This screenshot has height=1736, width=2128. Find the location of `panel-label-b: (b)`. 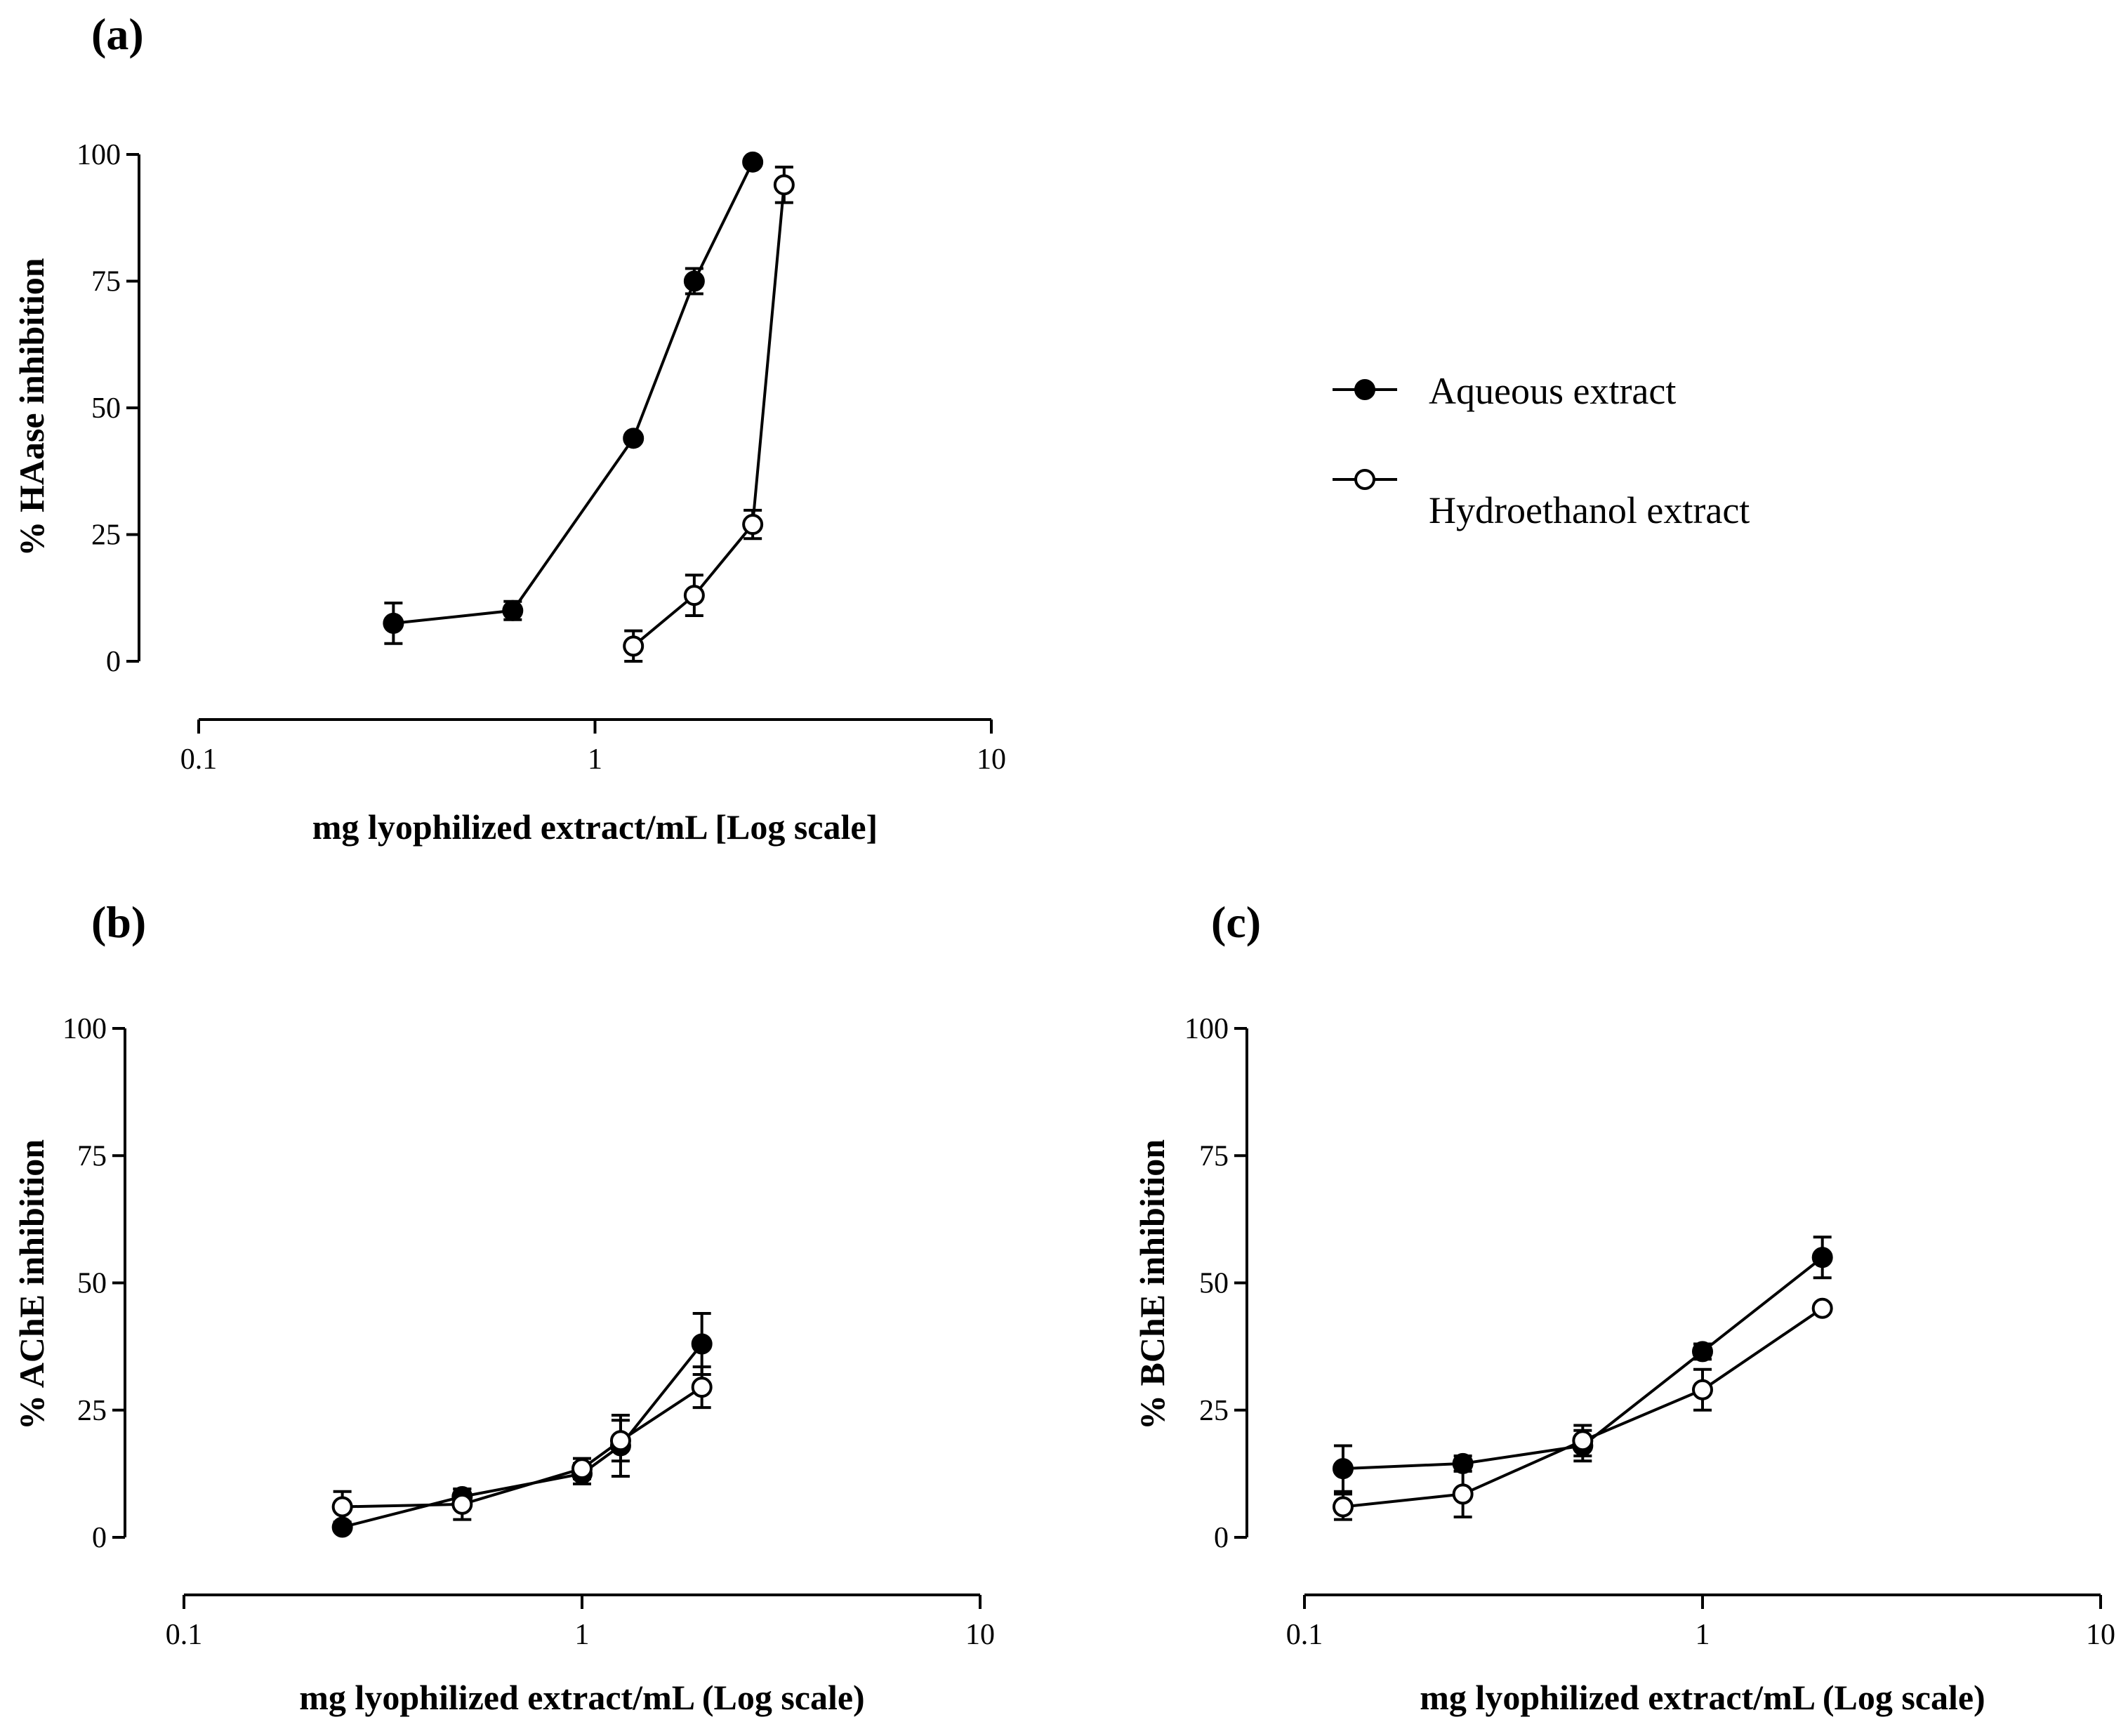

panel-label-b: (b) is located at coordinates (118, 922).